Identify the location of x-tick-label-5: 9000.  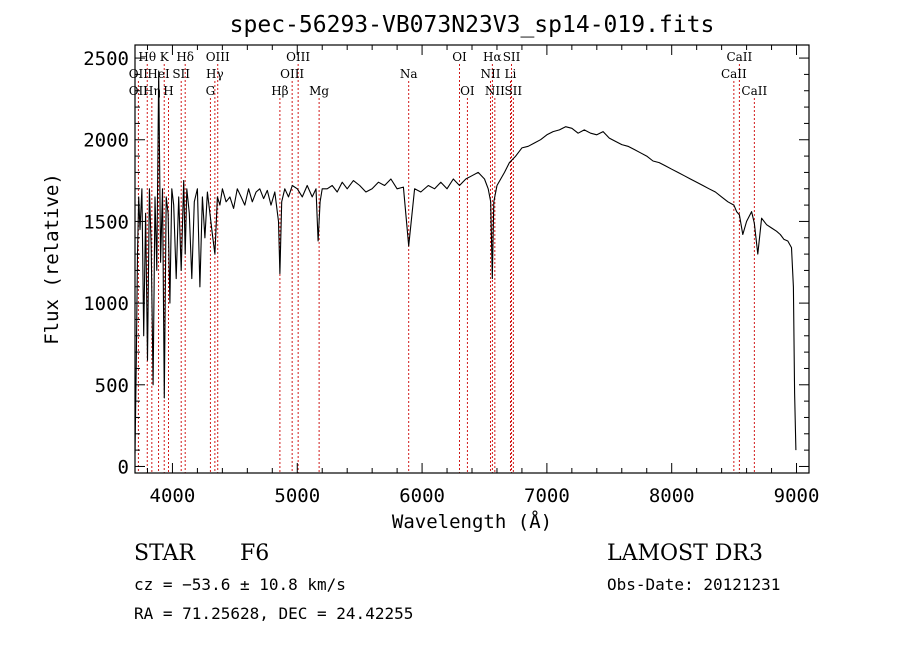
(797, 496).